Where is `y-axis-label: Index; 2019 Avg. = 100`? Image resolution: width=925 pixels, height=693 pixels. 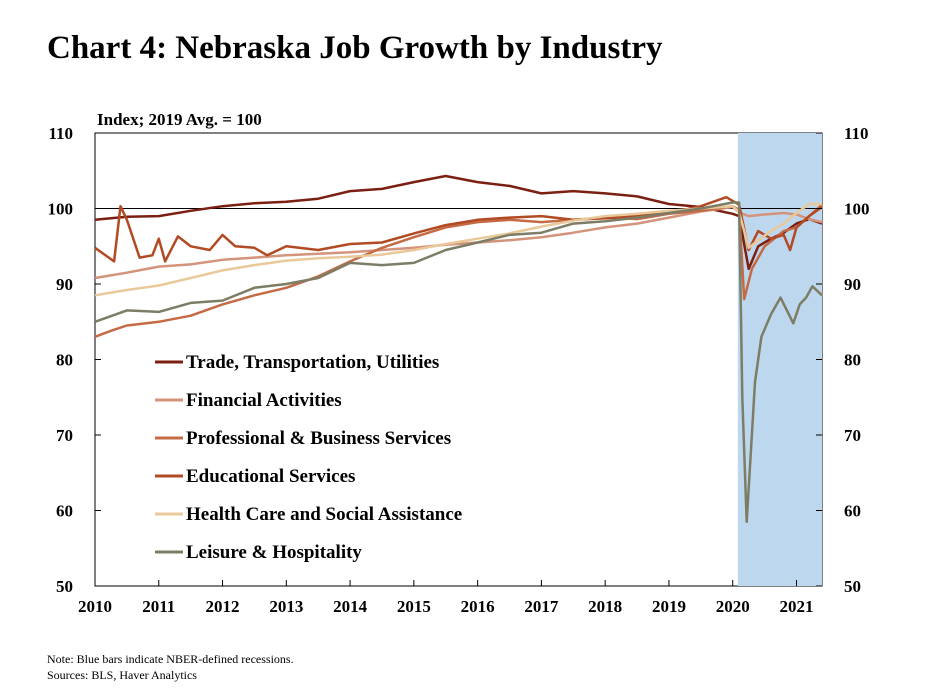 y-axis-label: Index; 2019 Avg. = 100 is located at coordinates (179, 119).